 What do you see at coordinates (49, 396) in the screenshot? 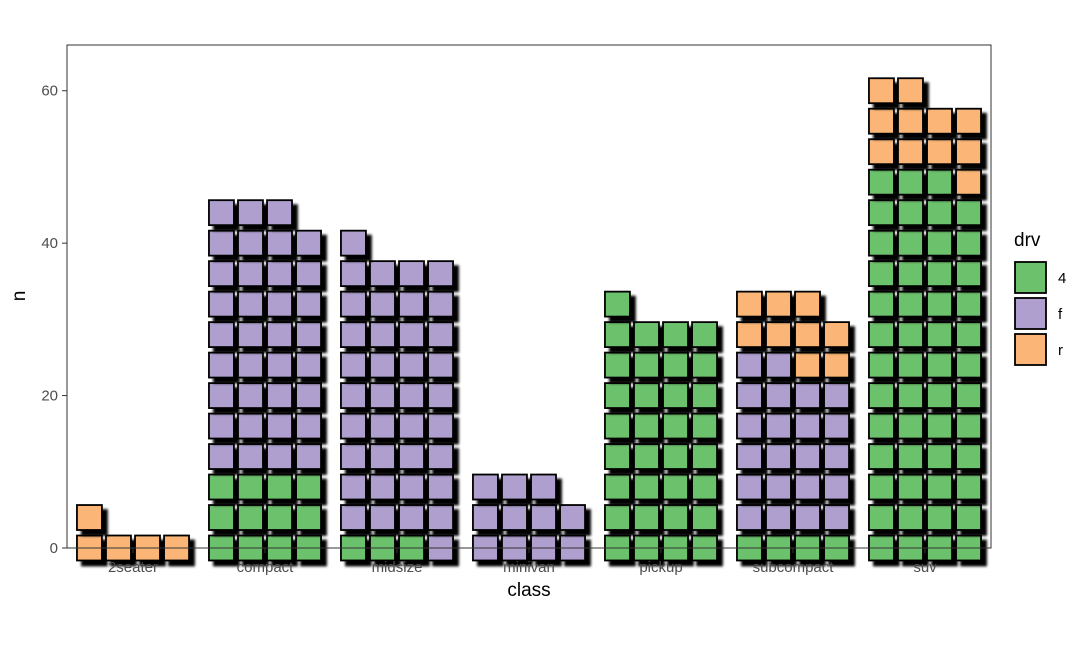
I see `y-tick-label: 20` at bounding box center [49, 396].